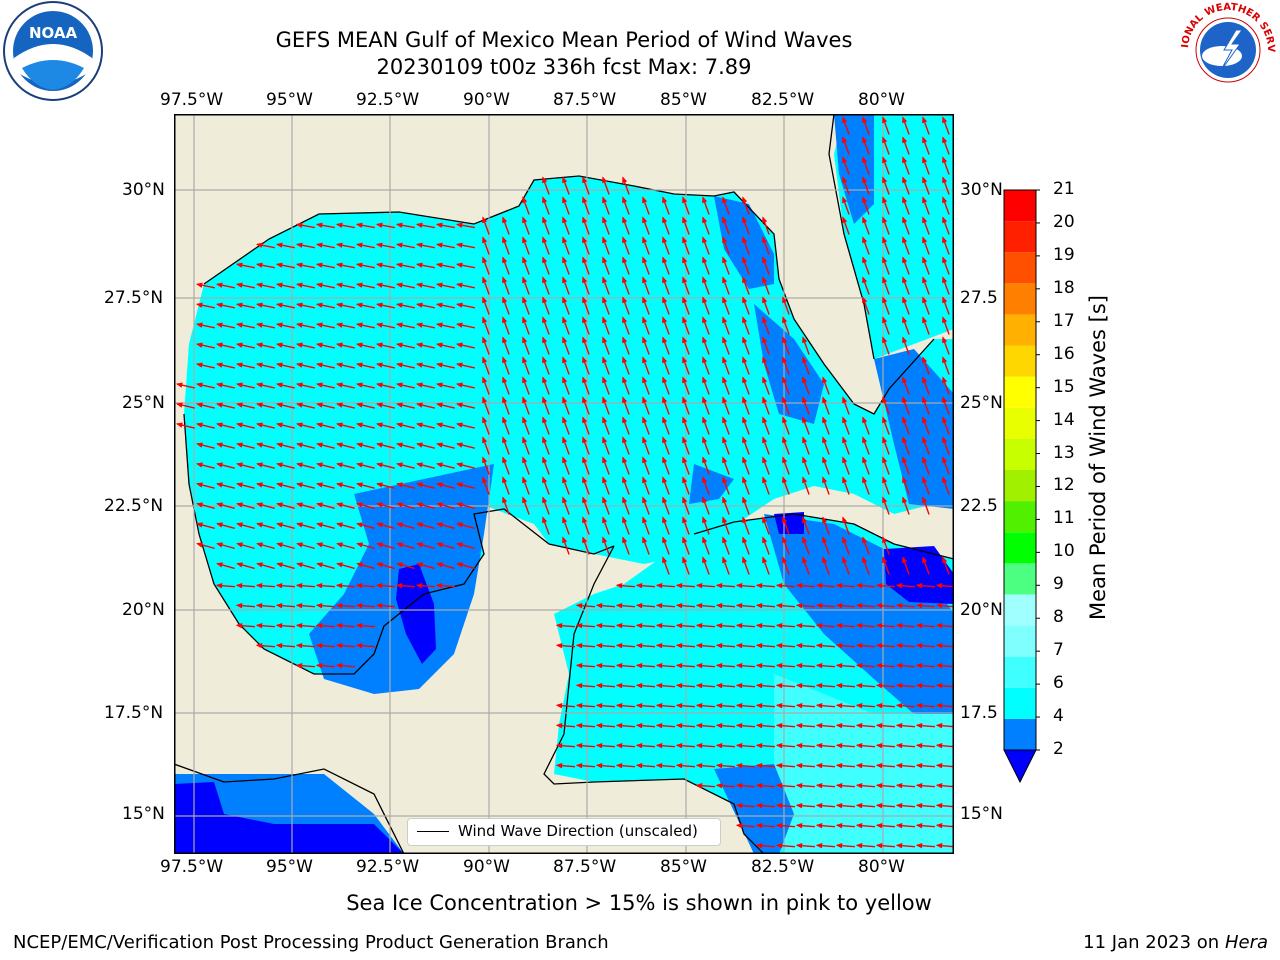 This screenshot has width=1280, height=960. Describe the element at coordinates (143, 814) in the screenshot. I see `lat-label-left: 15°N` at that location.